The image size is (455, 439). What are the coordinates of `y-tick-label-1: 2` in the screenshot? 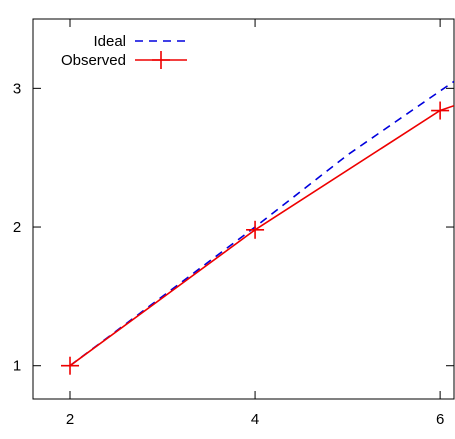 It's located at (17, 227).